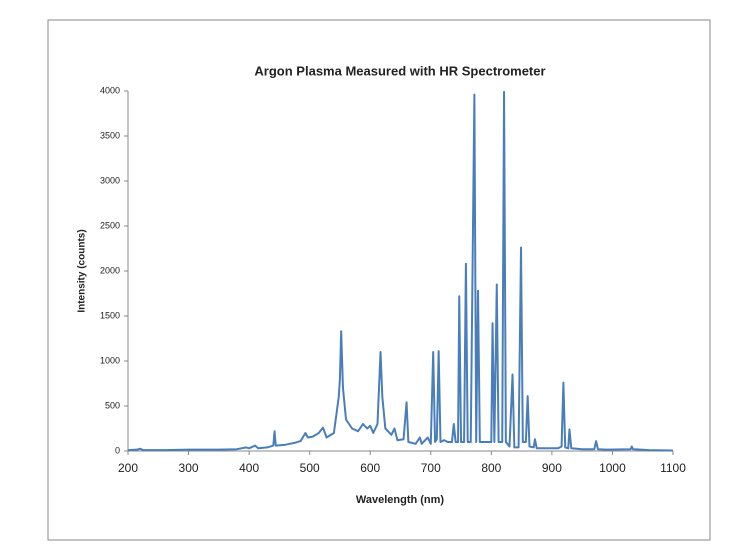 The width and height of the screenshot is (732, 553). What do you see at coordinates (128, 468) in the screenshot?
I see `x-tick-label: 200` at bounding box center [128, 468].